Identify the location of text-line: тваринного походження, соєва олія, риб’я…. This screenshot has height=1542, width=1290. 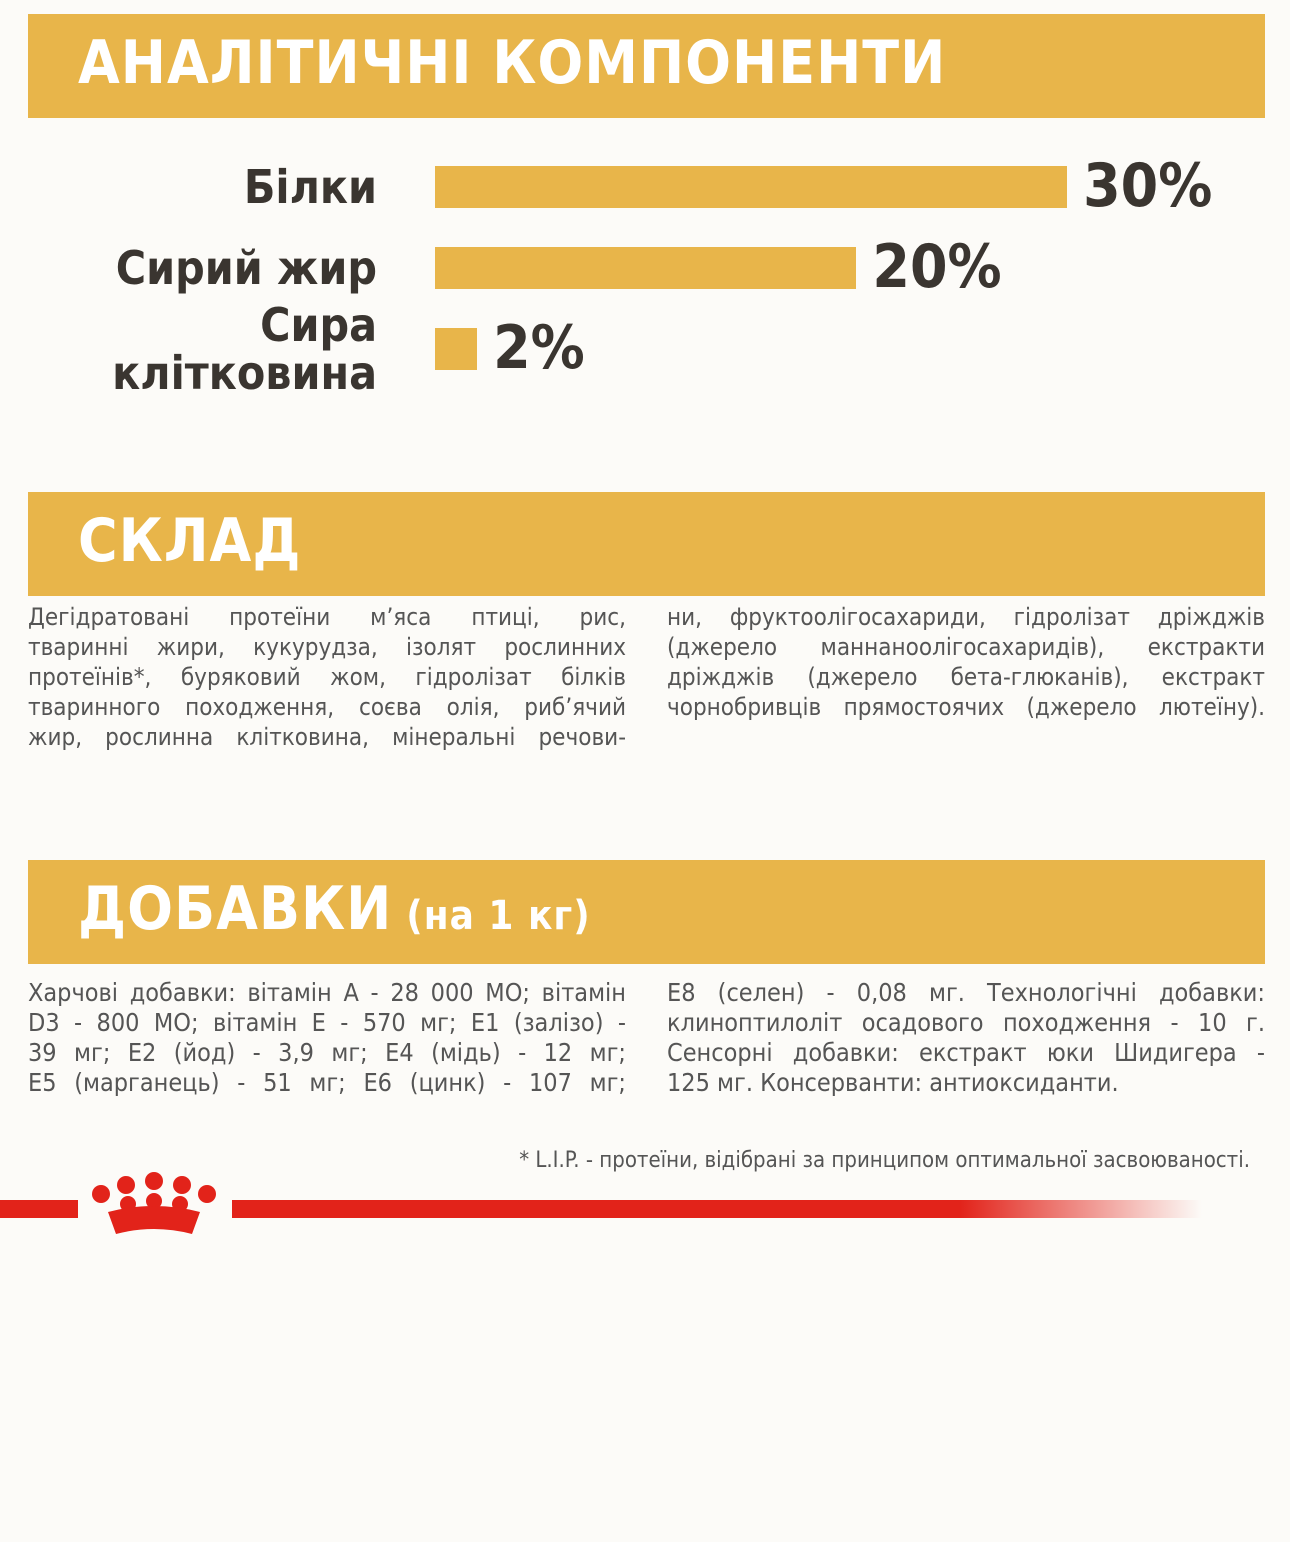
(327, 707).